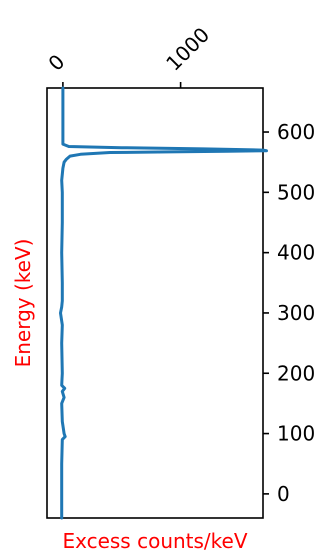  I want to click on y-axis: 0 100 200 300 400 500 600, so click(289, 313).